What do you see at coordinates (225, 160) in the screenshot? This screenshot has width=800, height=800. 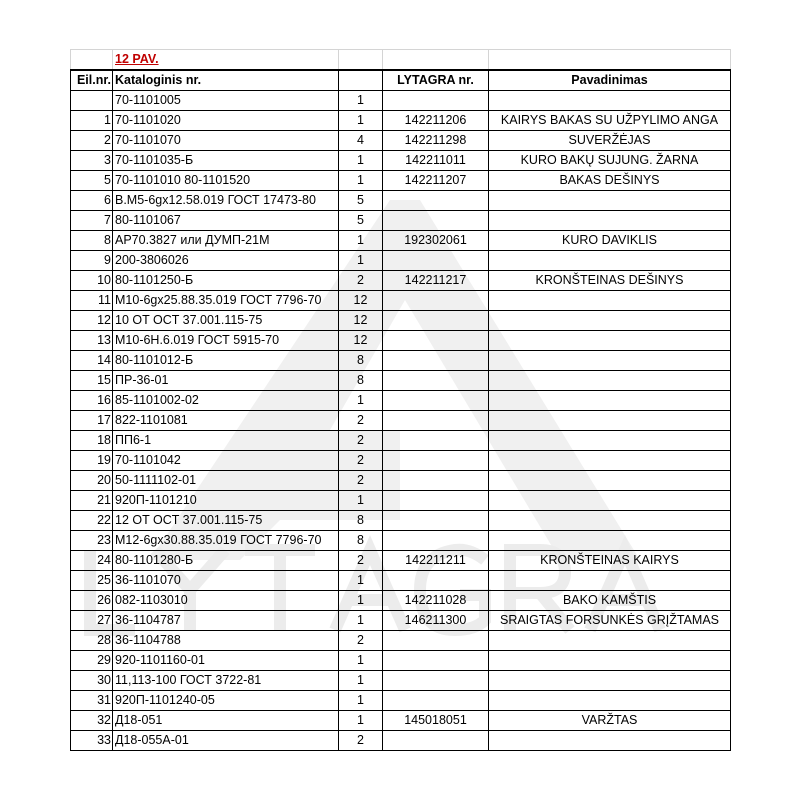 I see `catalog-number: 70-1101035-Б` at bounding box center [225, 160].